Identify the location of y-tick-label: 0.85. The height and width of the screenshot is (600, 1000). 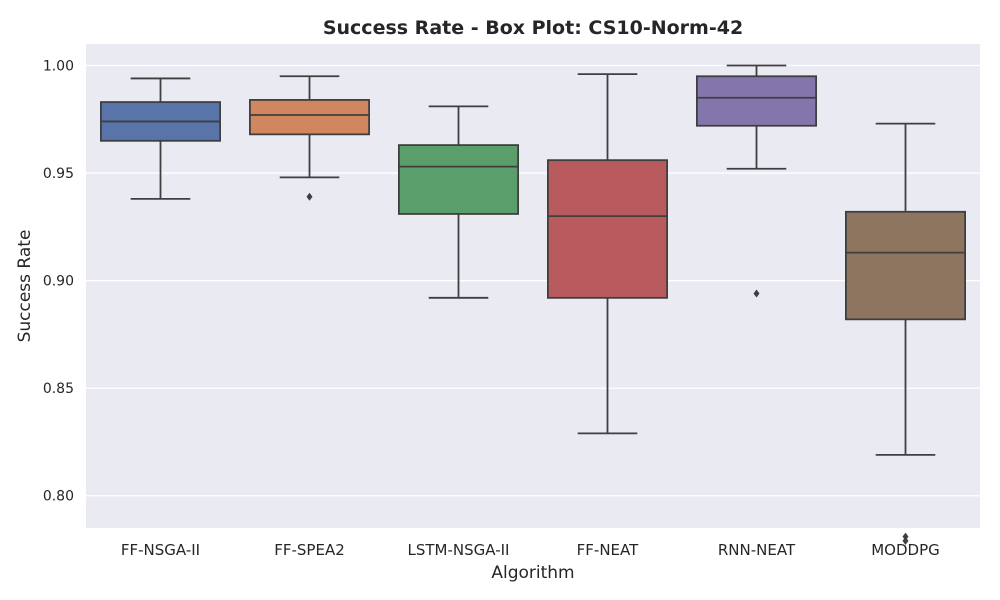
(58, 389).